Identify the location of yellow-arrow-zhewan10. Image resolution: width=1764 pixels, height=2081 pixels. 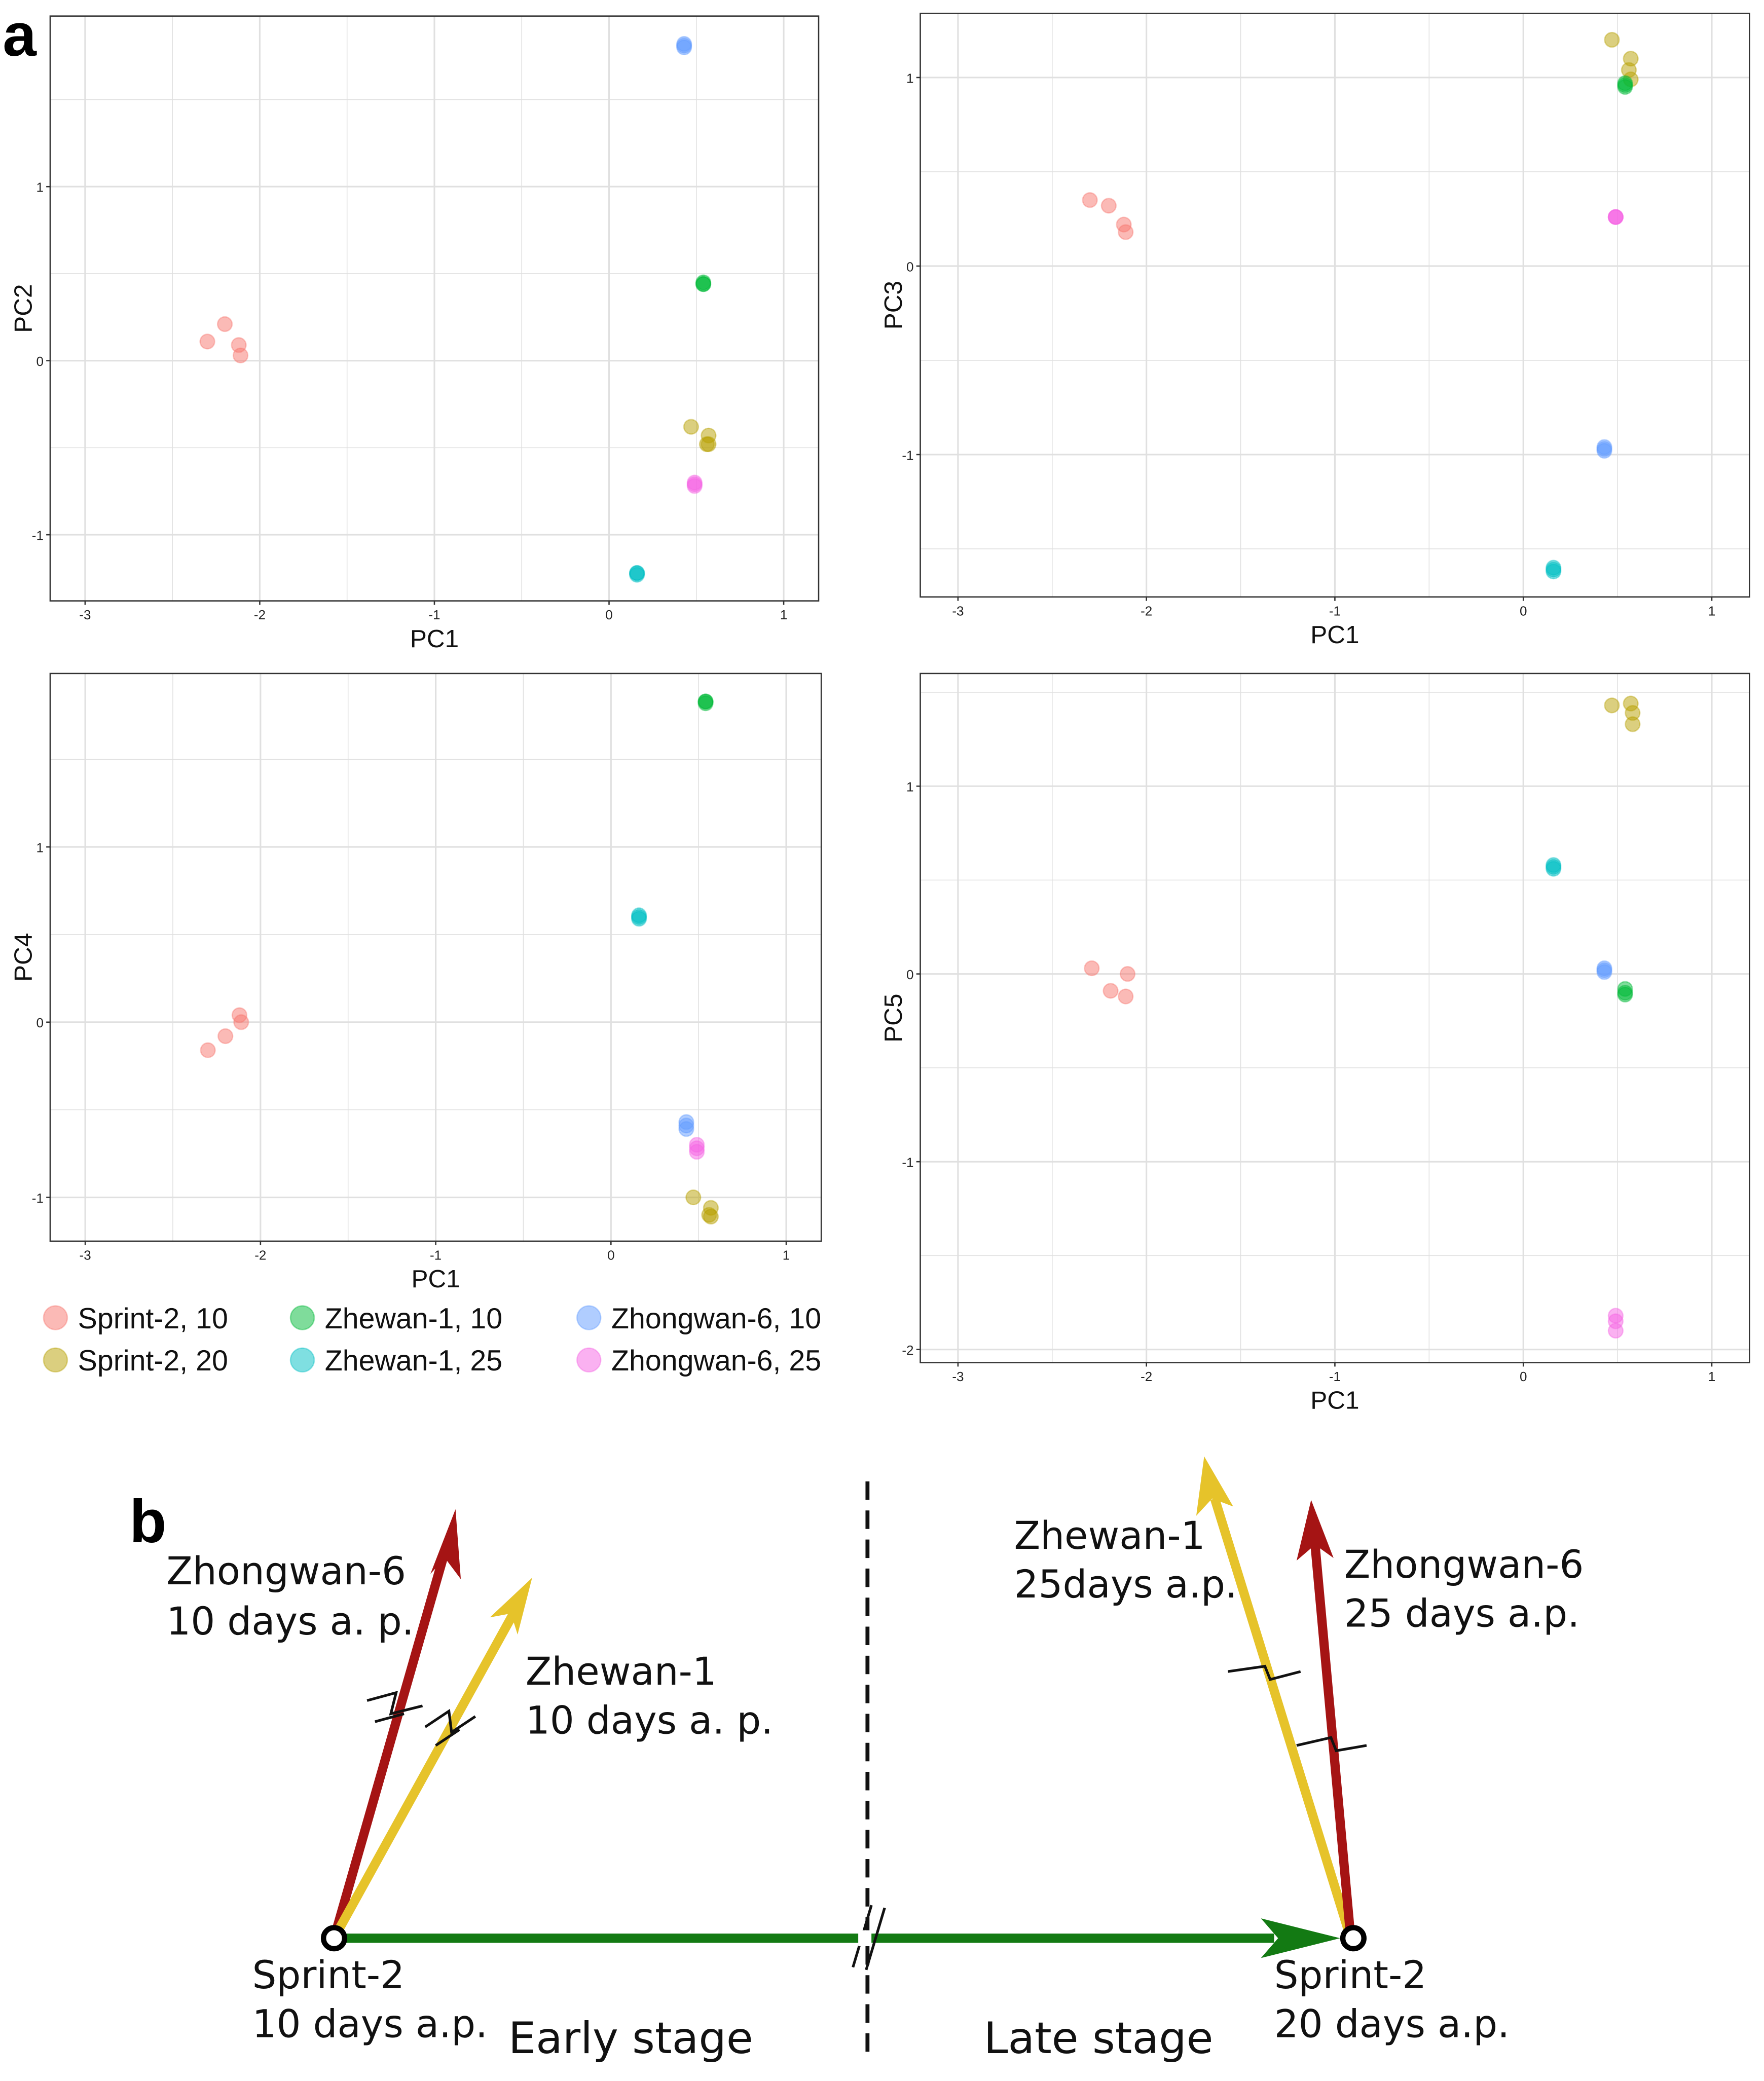
(424, 1774).